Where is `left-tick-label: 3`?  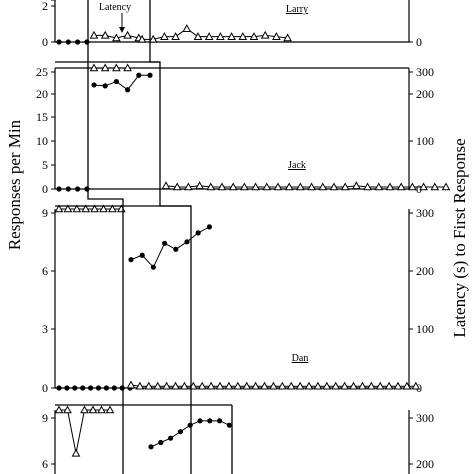 left-tick-label: 3 is located at coordinates (45, 329).